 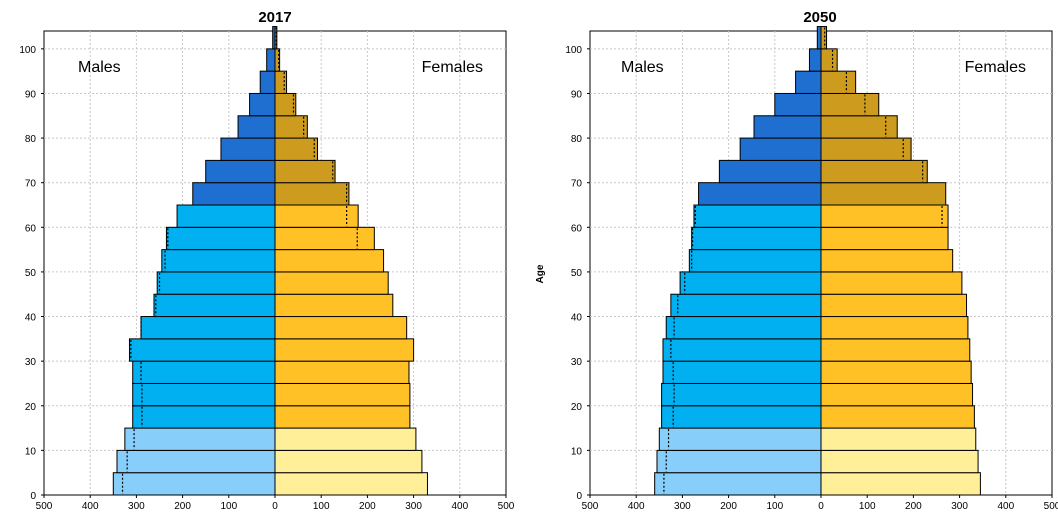 What do you see at coordinates (99, 67) in the screenshot?
I see `males-label-2017: Males` at bounding box center [99, 67].